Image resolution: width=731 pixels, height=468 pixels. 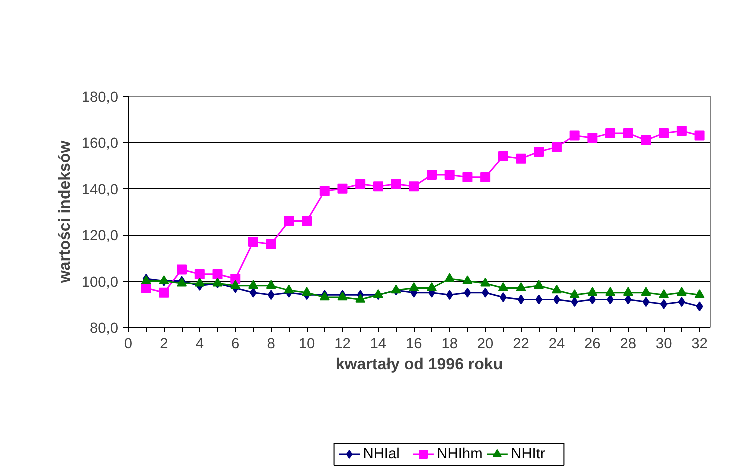 I want to click on legend-label: NHItr, so click(x=528, y=454).